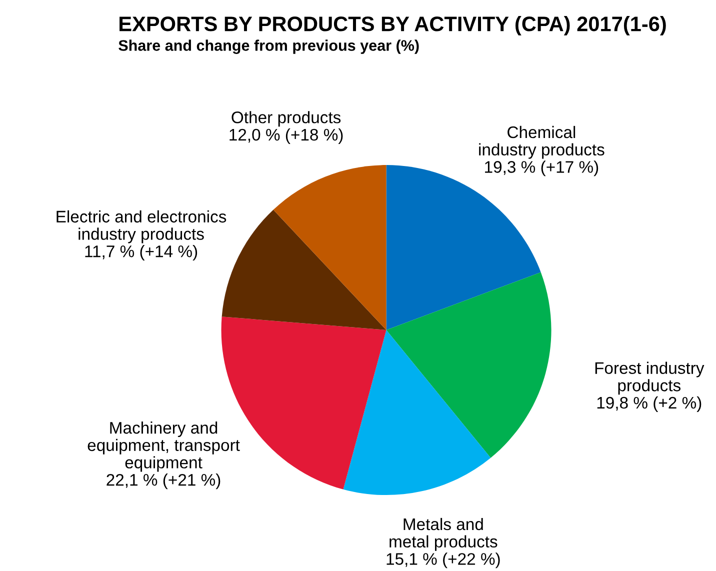 The width and height of the screenshot is (716, 571). What do you see at coordinates (649, 404) in the screenshot?
I see `data-label: 19,8 % (+2 %)` at bounding box center [649, 404].